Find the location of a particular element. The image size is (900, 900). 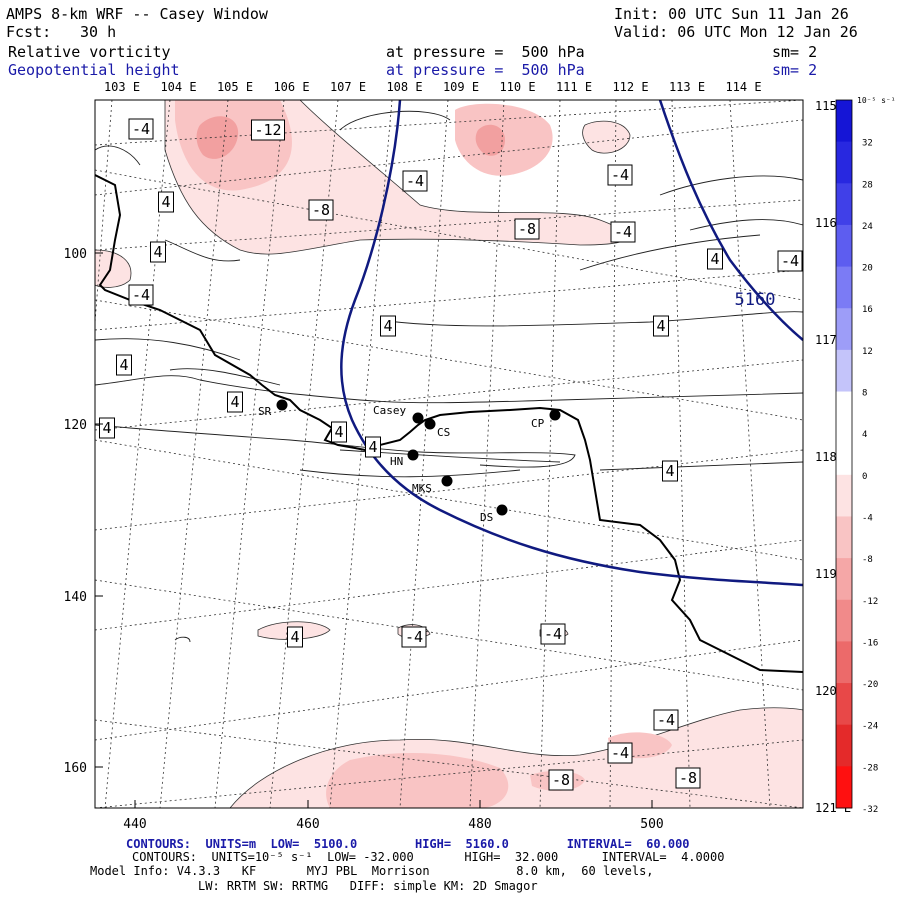

station-hn: HN is located at coordinates (404, 458).